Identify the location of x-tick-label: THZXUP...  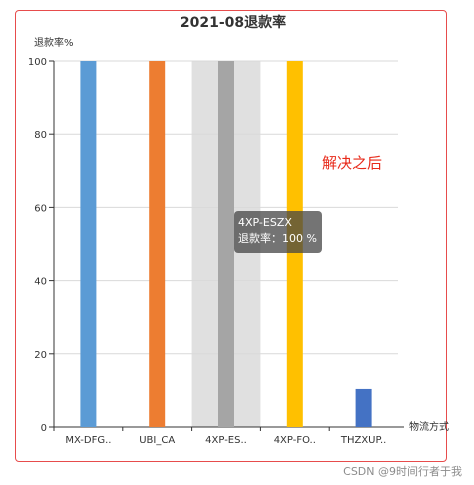
(363, 440).